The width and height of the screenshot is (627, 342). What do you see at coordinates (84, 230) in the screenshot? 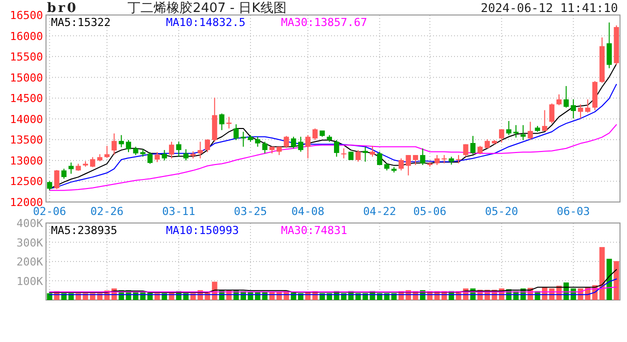
I see `text: MA5:238935` at bounding box center [84, 230].